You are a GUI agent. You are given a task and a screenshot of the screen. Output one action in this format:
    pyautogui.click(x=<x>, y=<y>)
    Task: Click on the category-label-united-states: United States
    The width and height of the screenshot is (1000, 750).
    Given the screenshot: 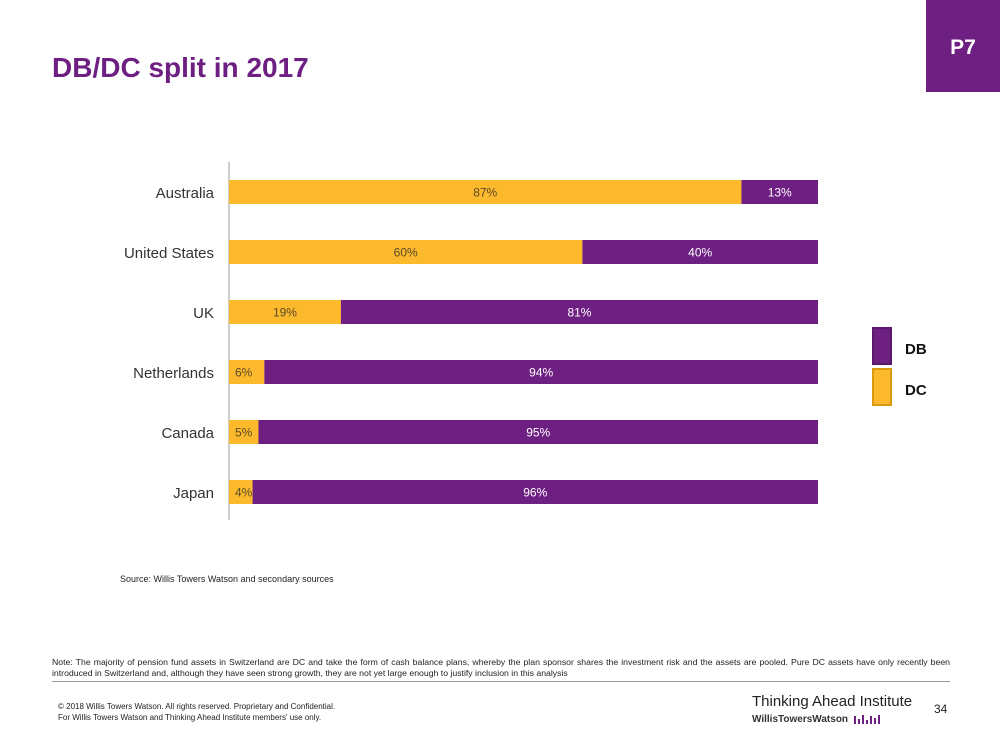 What is the action you would take?
    pyautogui.click(x=169, y=253)
    